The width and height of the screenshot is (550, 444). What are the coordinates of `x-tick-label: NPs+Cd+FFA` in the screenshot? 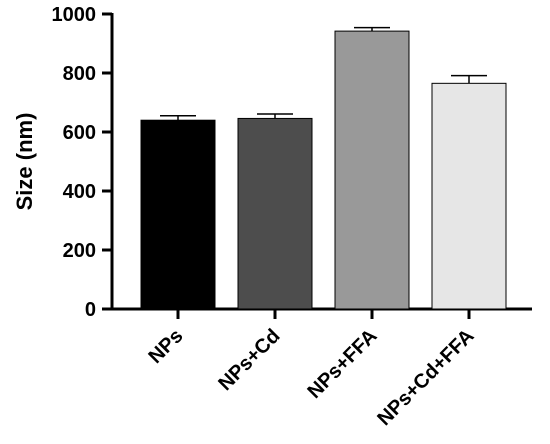 It's located at (425, 377).